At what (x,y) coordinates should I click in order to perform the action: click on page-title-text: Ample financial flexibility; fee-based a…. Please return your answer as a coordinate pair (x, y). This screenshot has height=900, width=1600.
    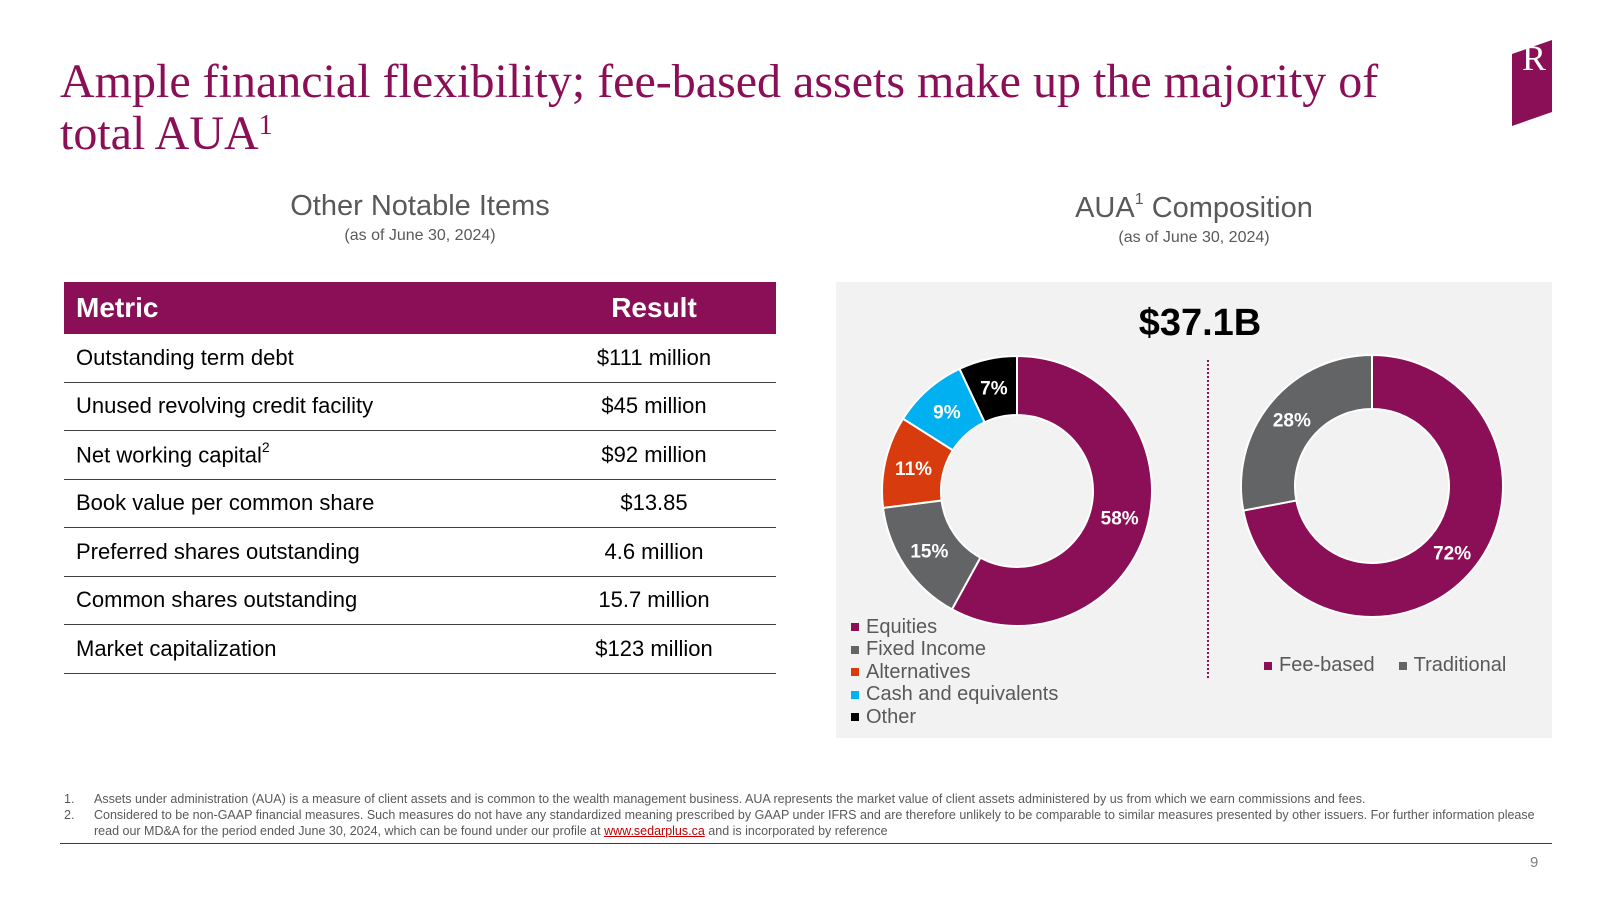
    Looking at the image, I should click on (719, 107).